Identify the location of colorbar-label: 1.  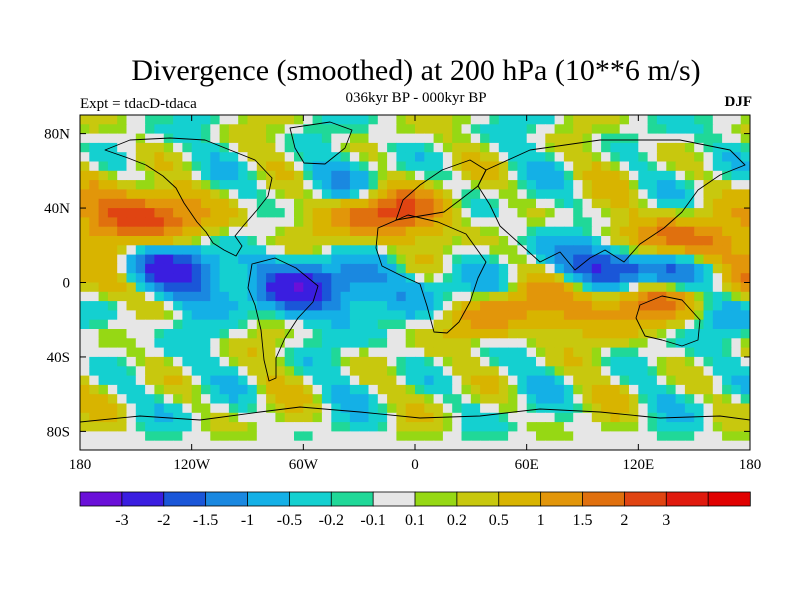
(541, 520).